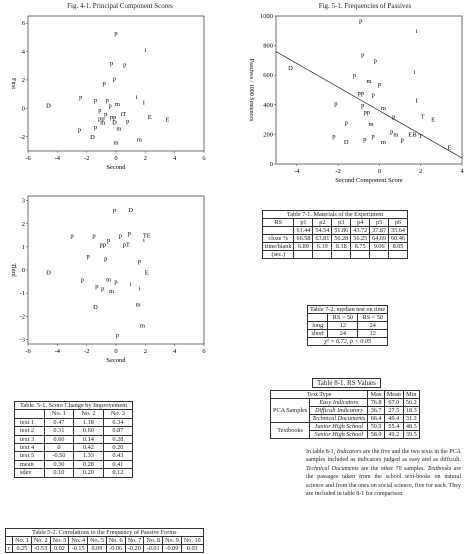  What do you see at coordinates (341, 246) in the screenshot?
I see `table-cell: 8.18` at bounding box center [341, 246].